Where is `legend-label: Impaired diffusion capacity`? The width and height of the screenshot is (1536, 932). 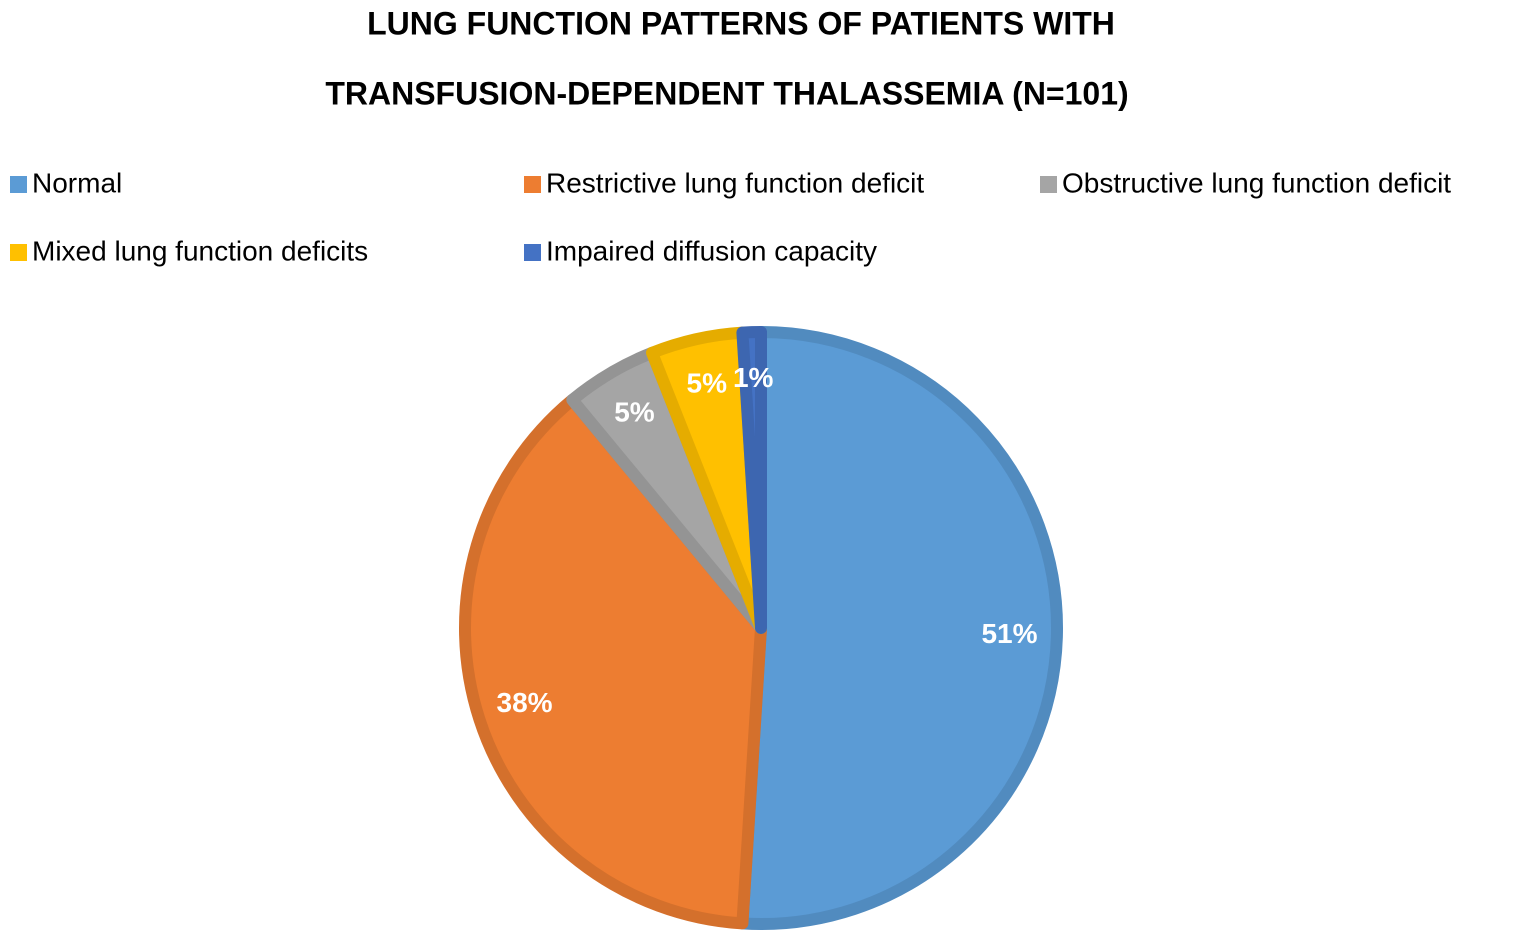 legend-label: Impaired diffusion capacity is located at coordinates (711, 250).